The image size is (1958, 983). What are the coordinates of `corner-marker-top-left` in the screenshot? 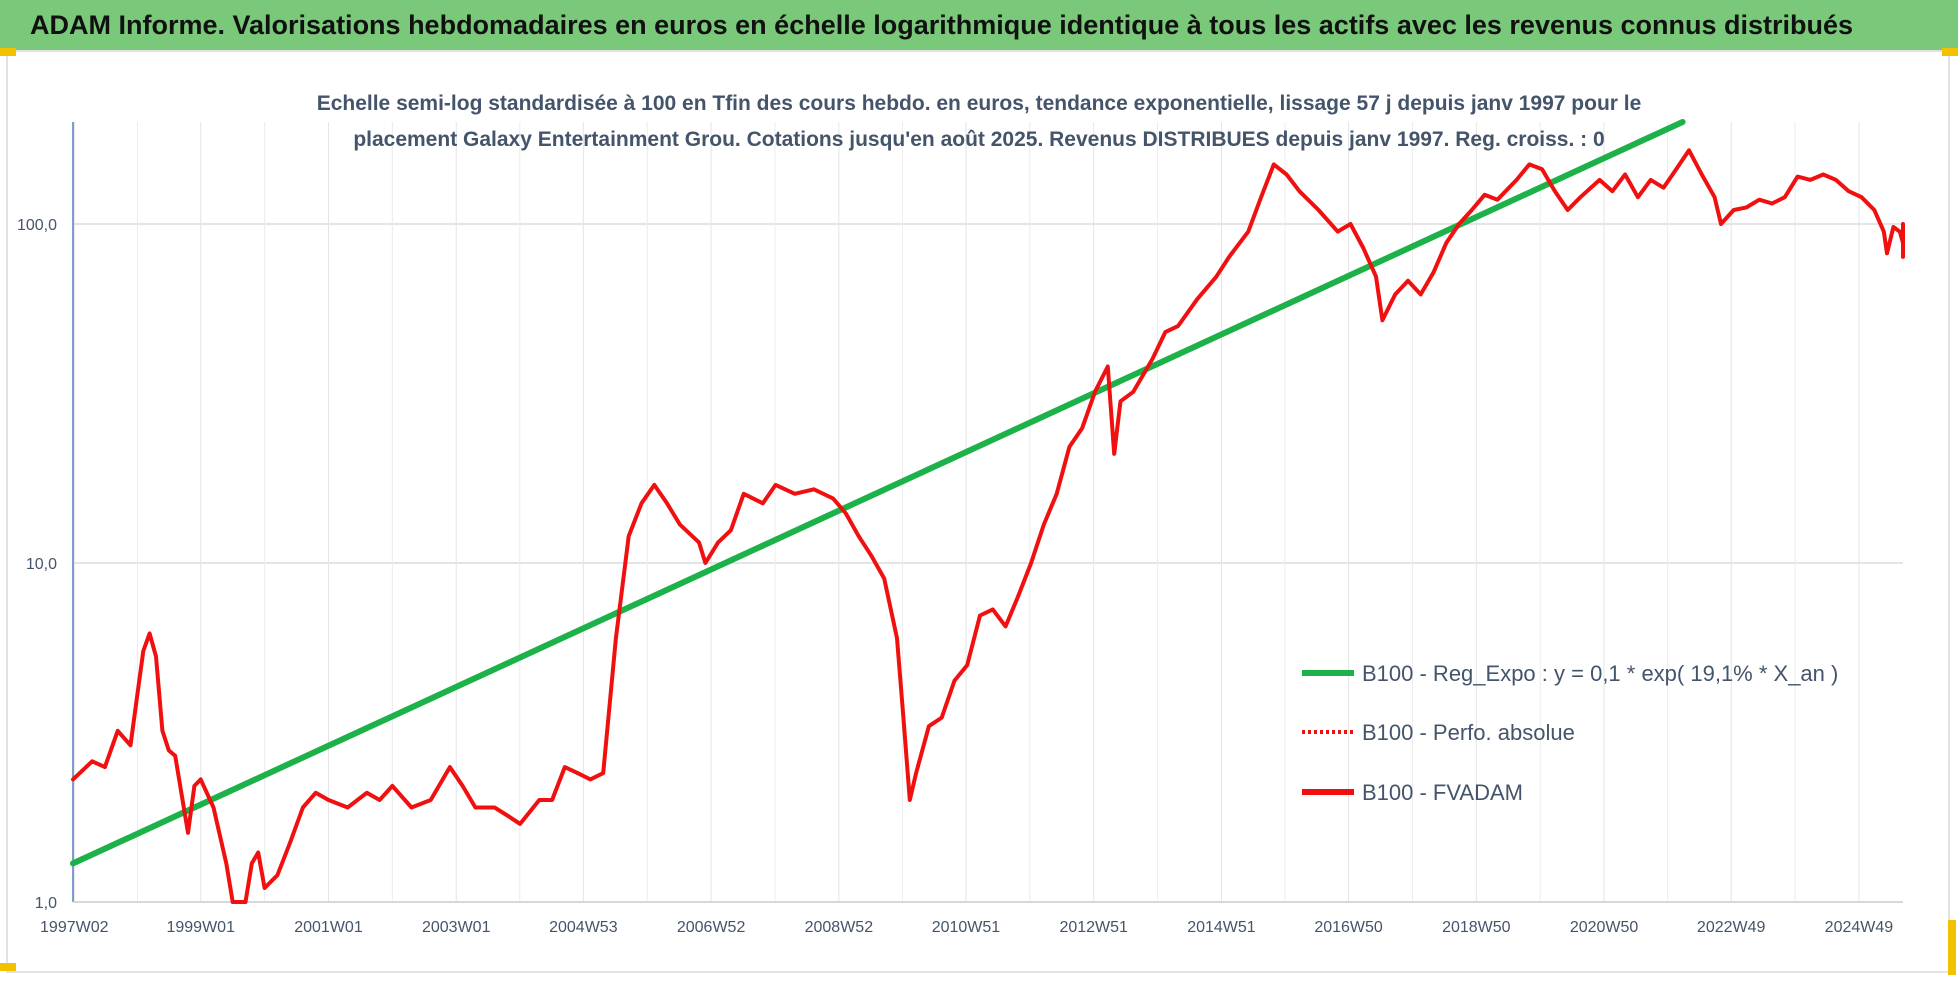 It's located at (8, 52).